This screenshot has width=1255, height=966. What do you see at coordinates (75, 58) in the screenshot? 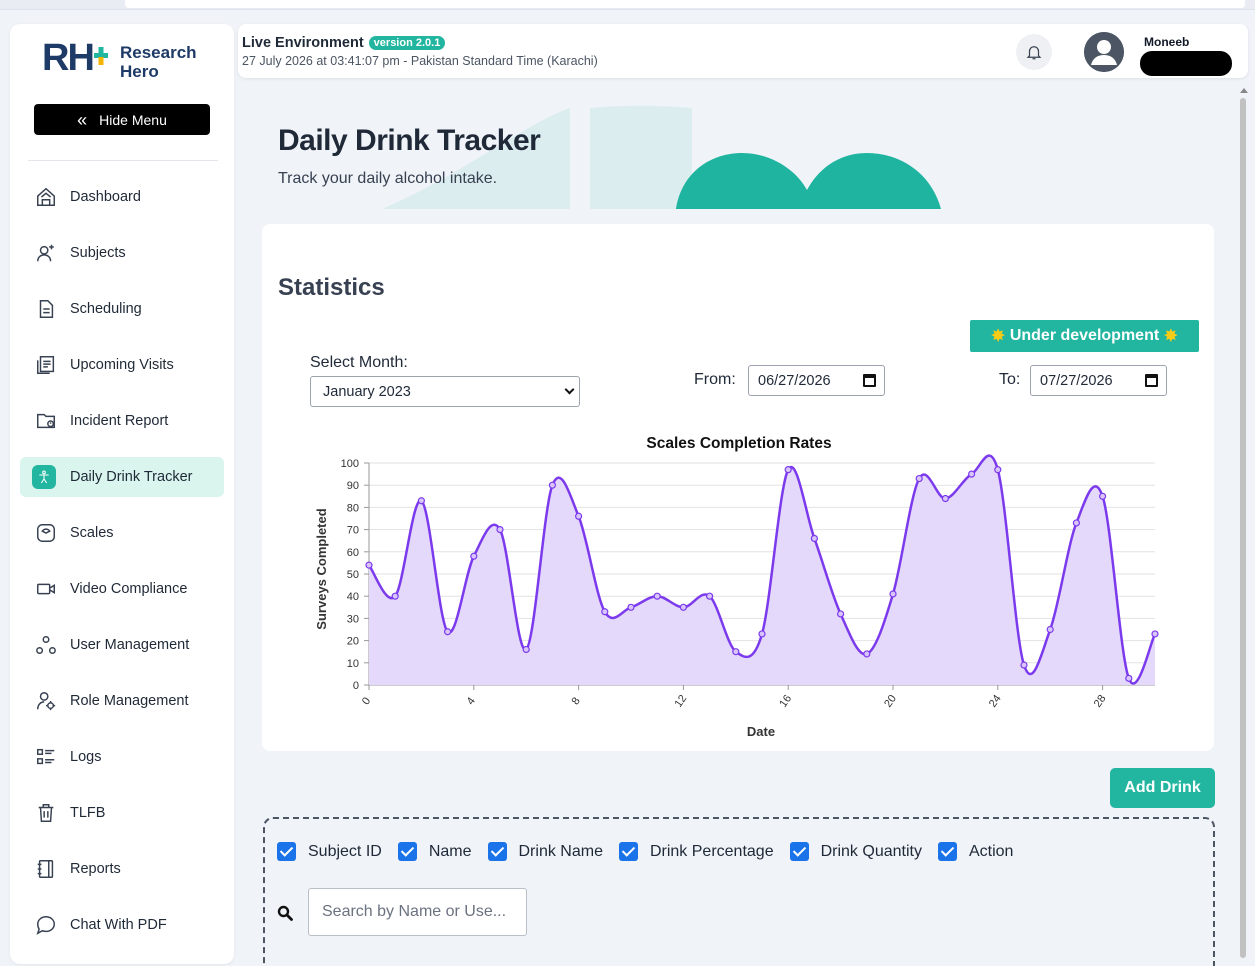
I see `logo-mark-icon: RH` at bounding box center [75, 58].